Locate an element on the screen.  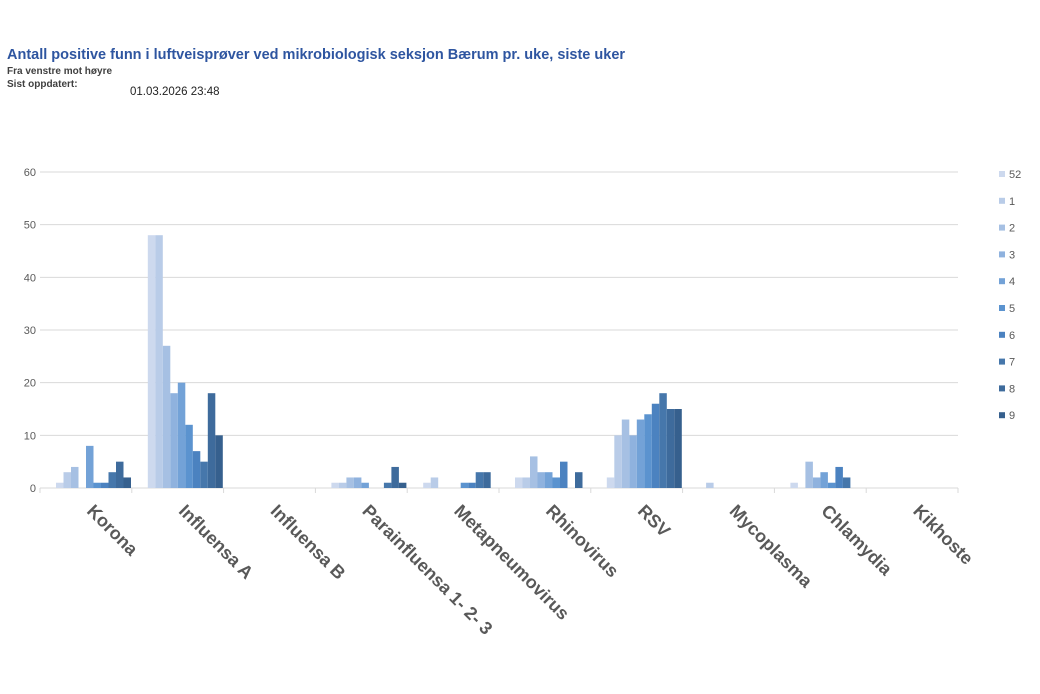
legend-label: 7 is located at coordinates (1012, 363).